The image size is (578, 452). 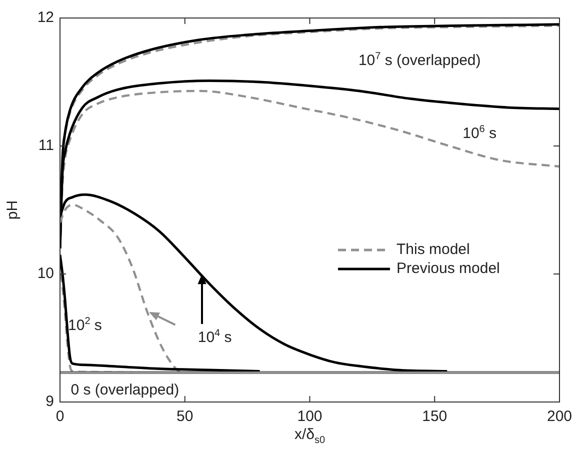 I want to click on annotation: 10$^{6}$ s, so click(x=479, y=133).